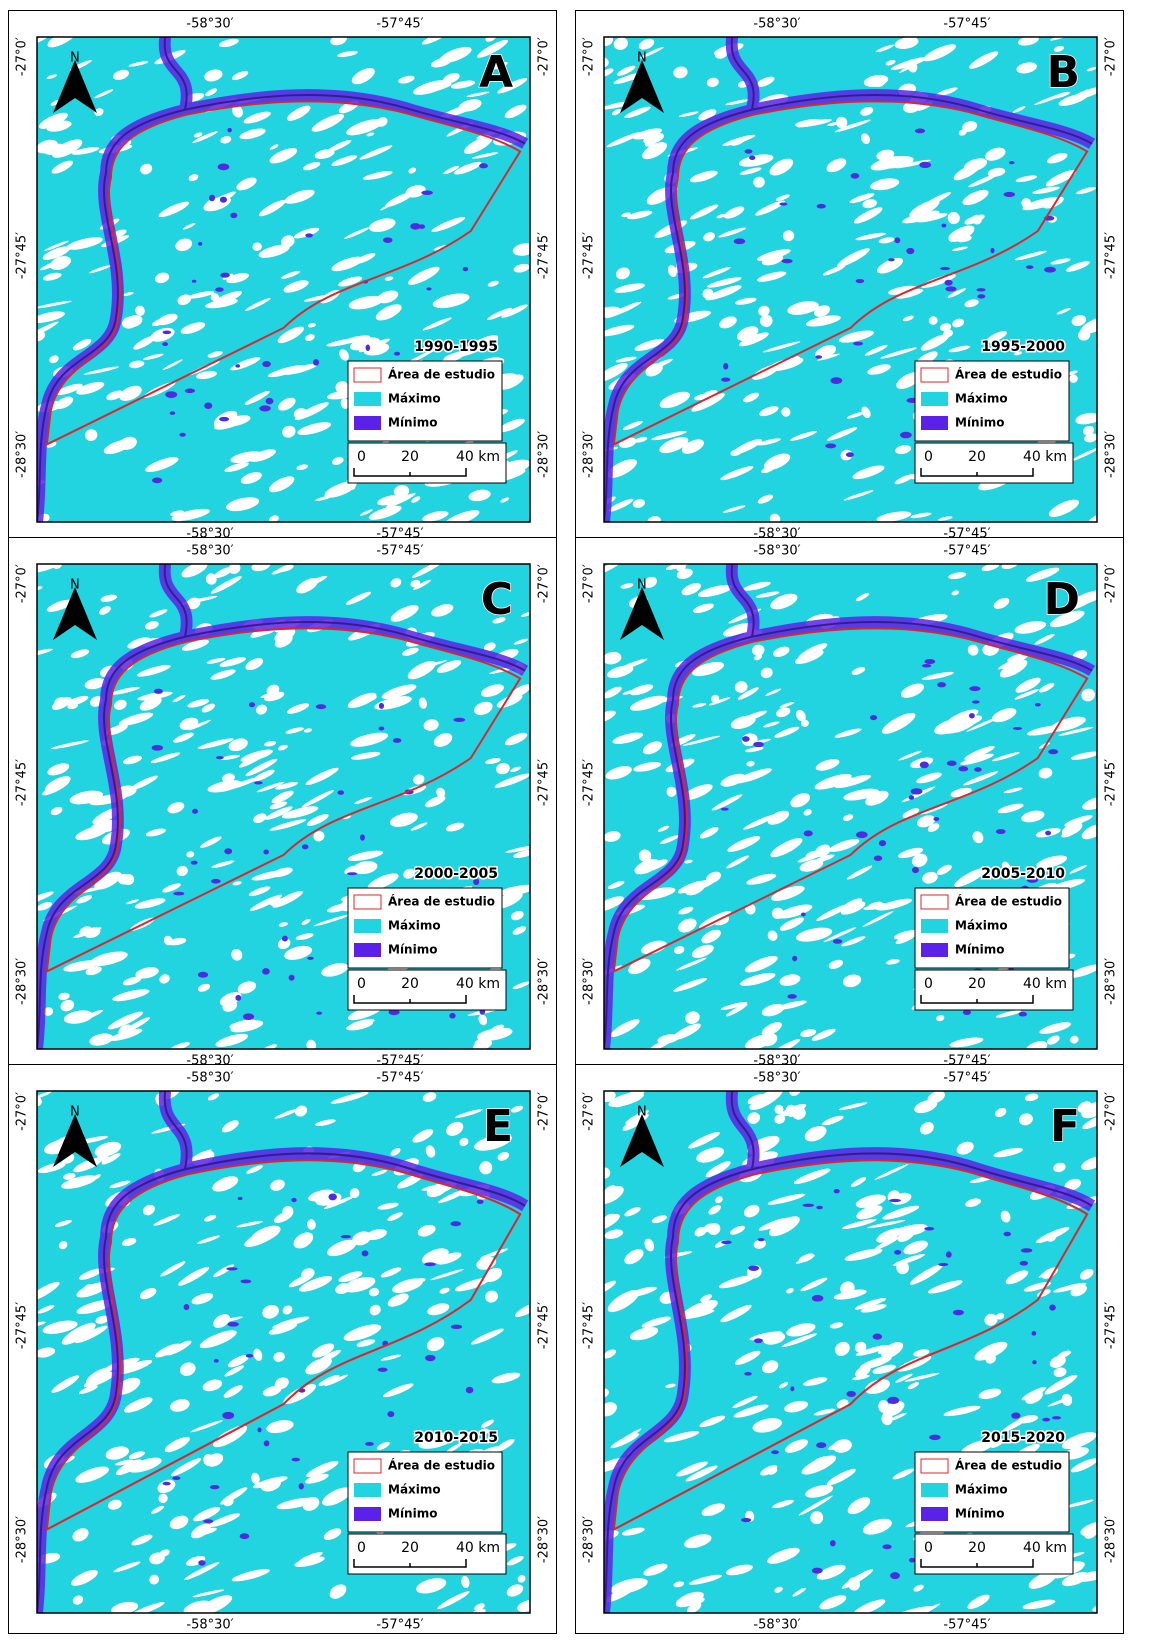 The width and height of the screenshot is (1169, 1642). I want to click on y-coord-label: -28°30′, so click(1111, 454).